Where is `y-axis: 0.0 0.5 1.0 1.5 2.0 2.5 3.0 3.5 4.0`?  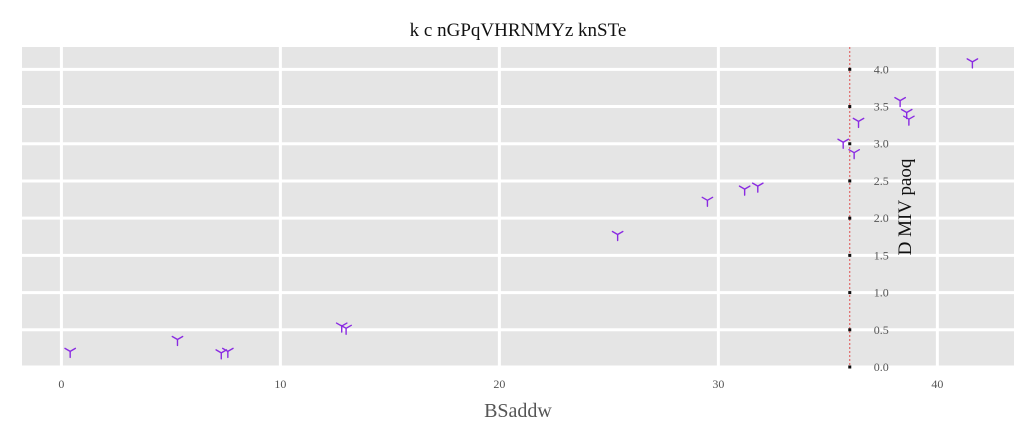 y-axis: 0.0 0.5 1.0 1.5 2.0 2.5 3.0 3.5 4.0 is located at coordinates (868, 218).